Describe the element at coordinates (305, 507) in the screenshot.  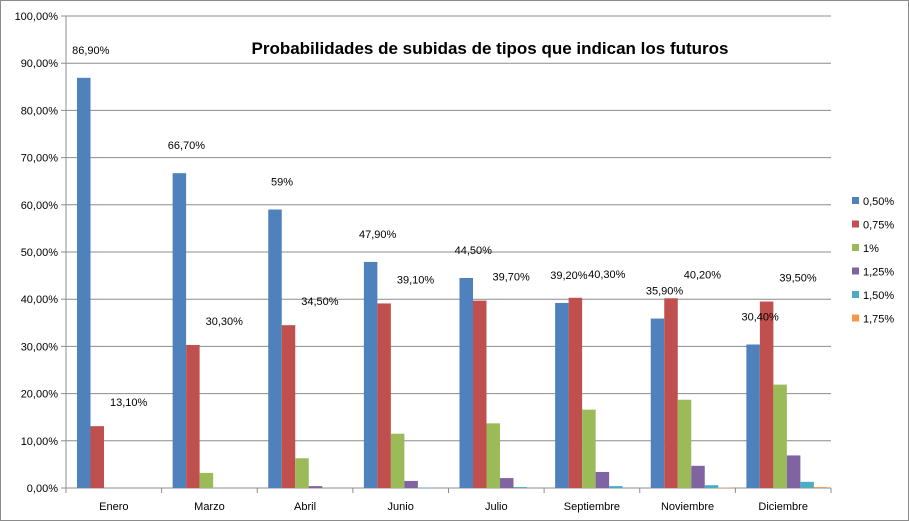
I see `x-tick-label: Abril` at that location.